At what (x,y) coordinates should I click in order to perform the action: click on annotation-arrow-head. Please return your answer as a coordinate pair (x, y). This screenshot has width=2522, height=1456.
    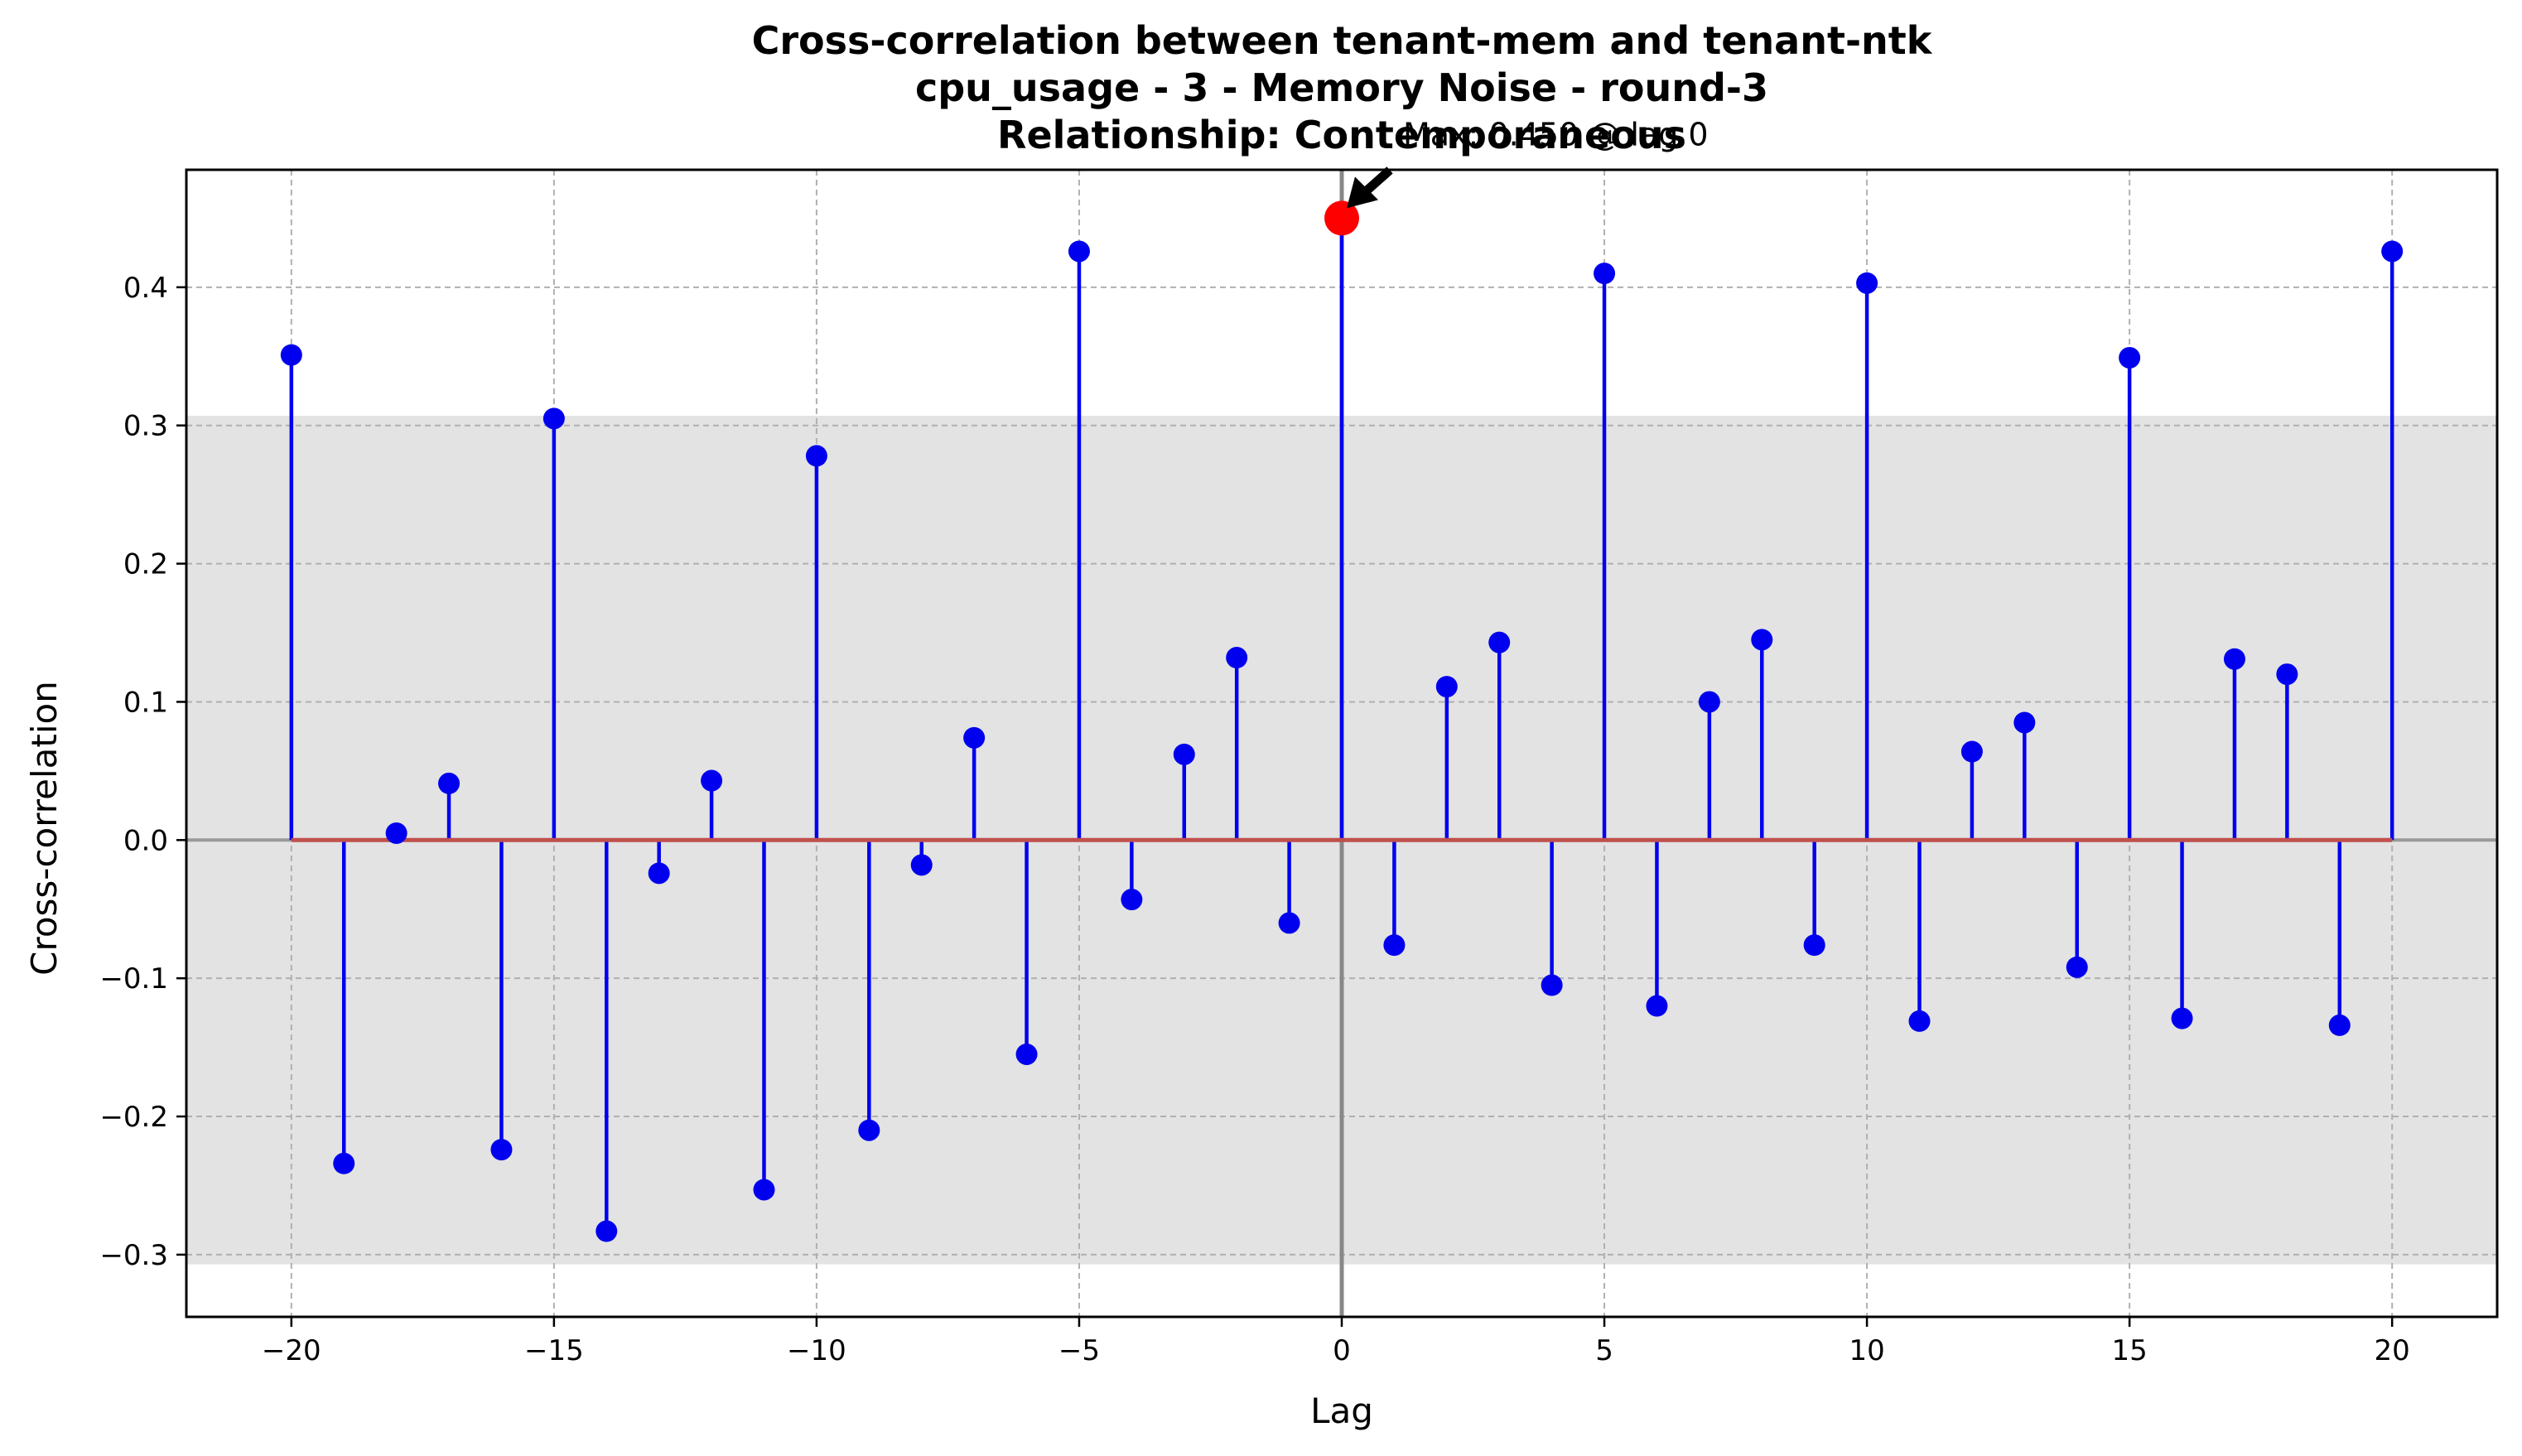
    Looking at the image, I should click on (1362, 192).